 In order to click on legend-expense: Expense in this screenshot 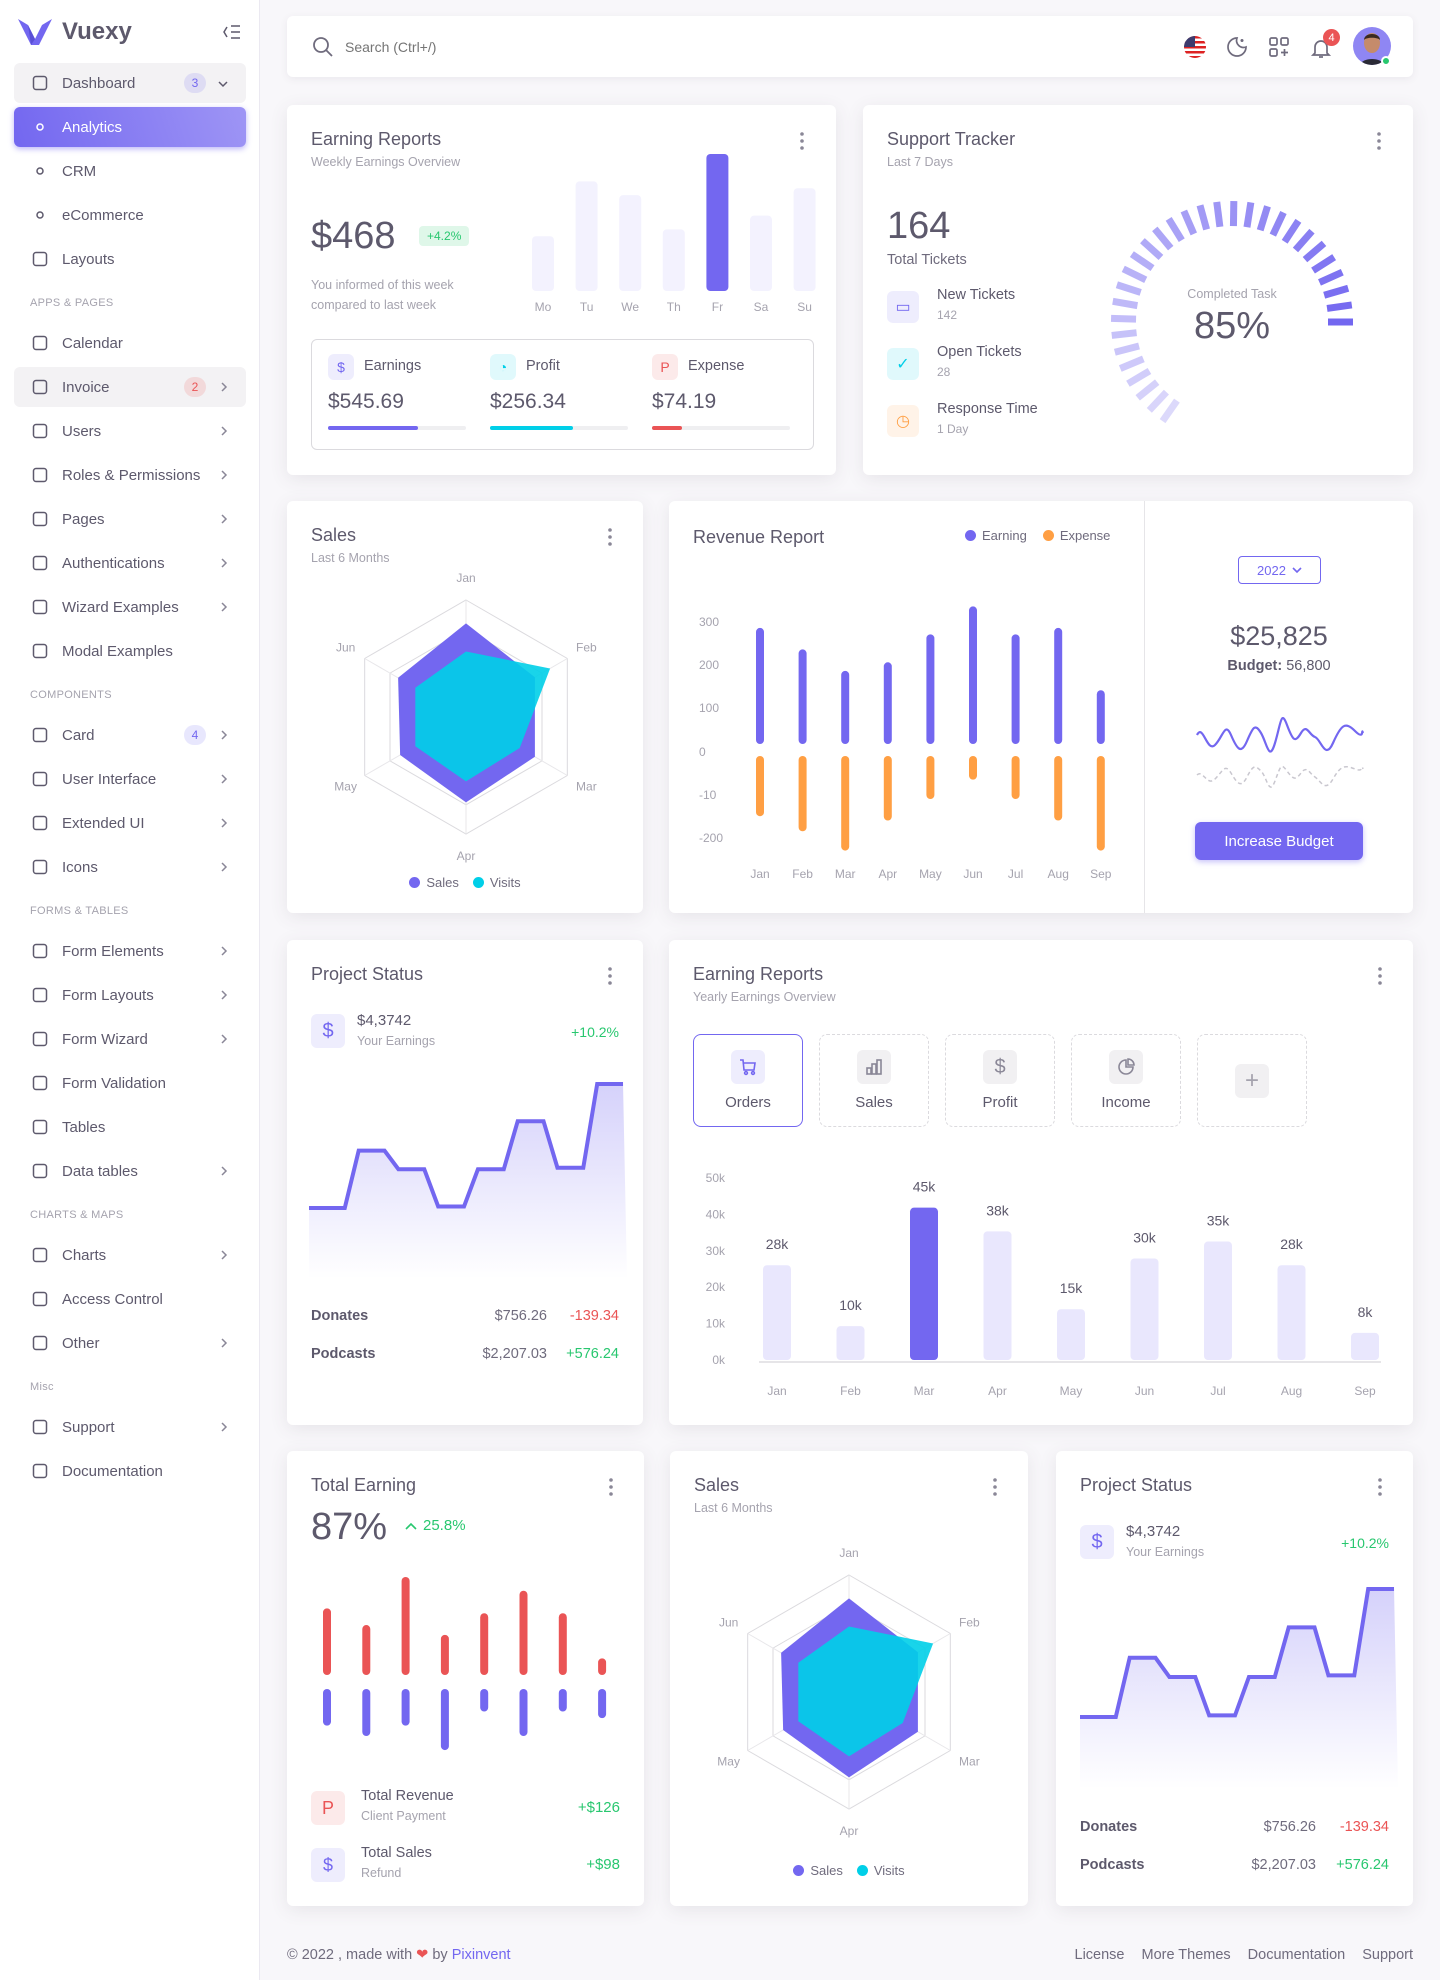, I will do `click(1076, 535)`.